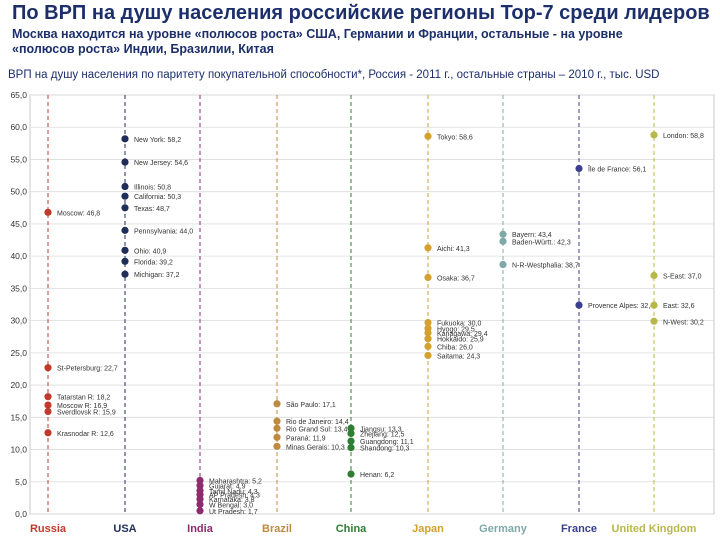 The height and width of the screenshot is (540, 720). Describe the element at coordinates (18, 417) in the screenshot. I see `y-tick-label: 15,0` at that location.